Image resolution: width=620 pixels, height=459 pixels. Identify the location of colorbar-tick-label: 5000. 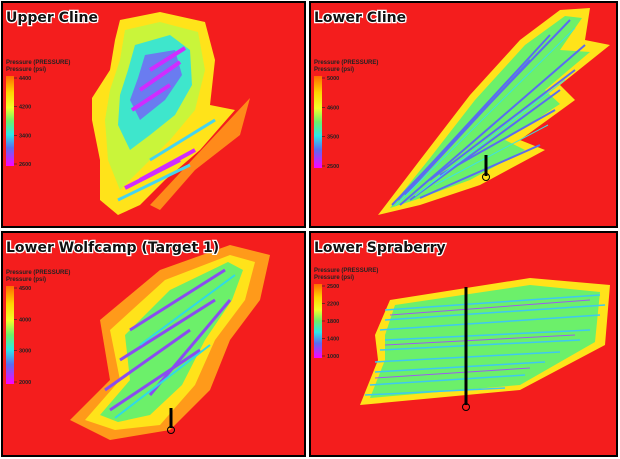
(333, 79).